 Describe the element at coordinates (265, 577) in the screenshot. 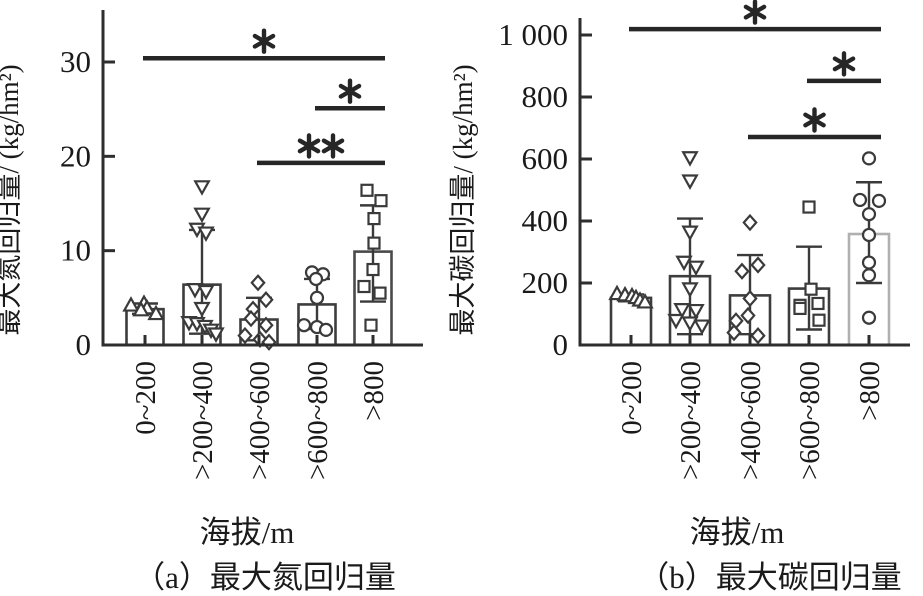

I see `caption-a: （a）最大氮回归量` at that location.